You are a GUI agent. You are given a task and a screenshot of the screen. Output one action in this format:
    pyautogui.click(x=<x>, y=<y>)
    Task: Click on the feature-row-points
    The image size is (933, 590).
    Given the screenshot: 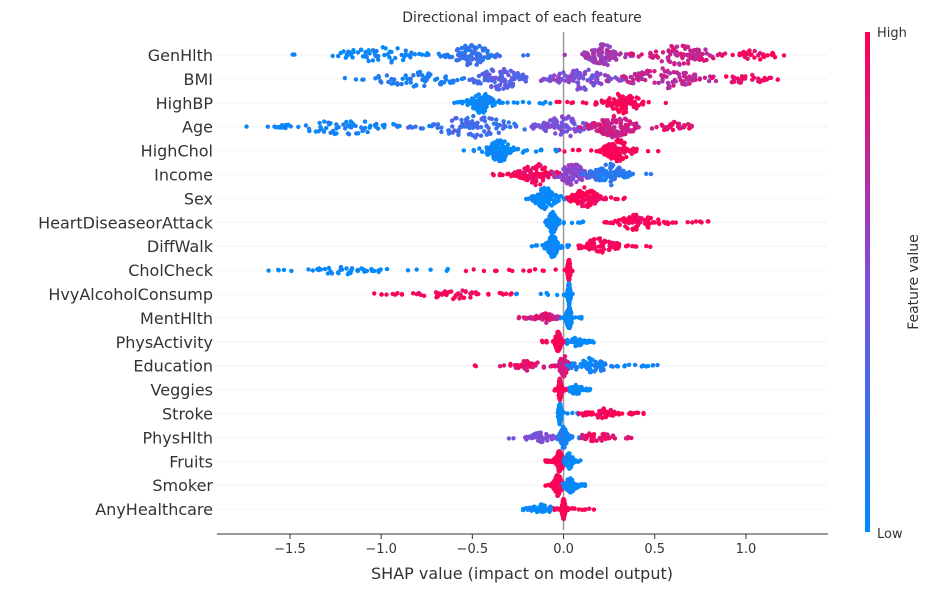 What is the action you would take?
    pyautogui.click(x=550, y=318)
    